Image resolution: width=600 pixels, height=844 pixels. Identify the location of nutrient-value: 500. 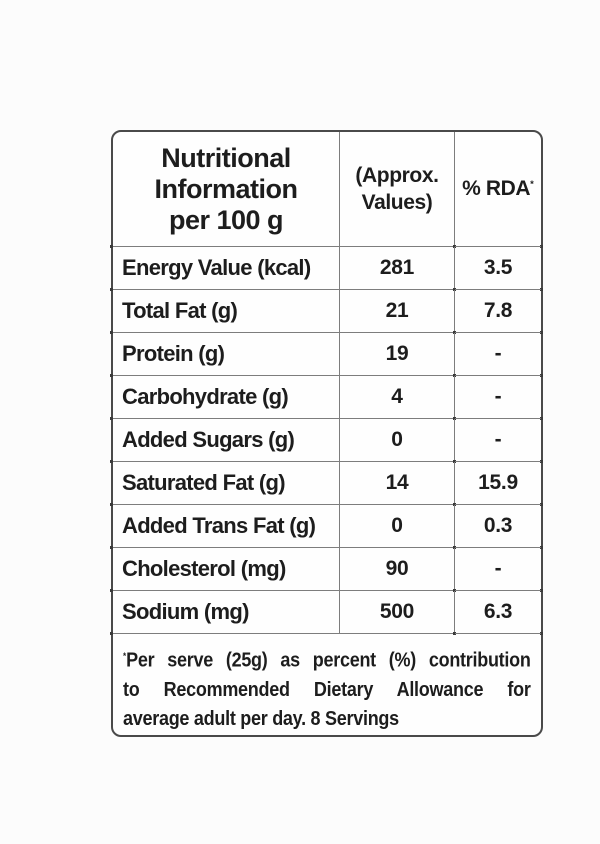
(397, 611).